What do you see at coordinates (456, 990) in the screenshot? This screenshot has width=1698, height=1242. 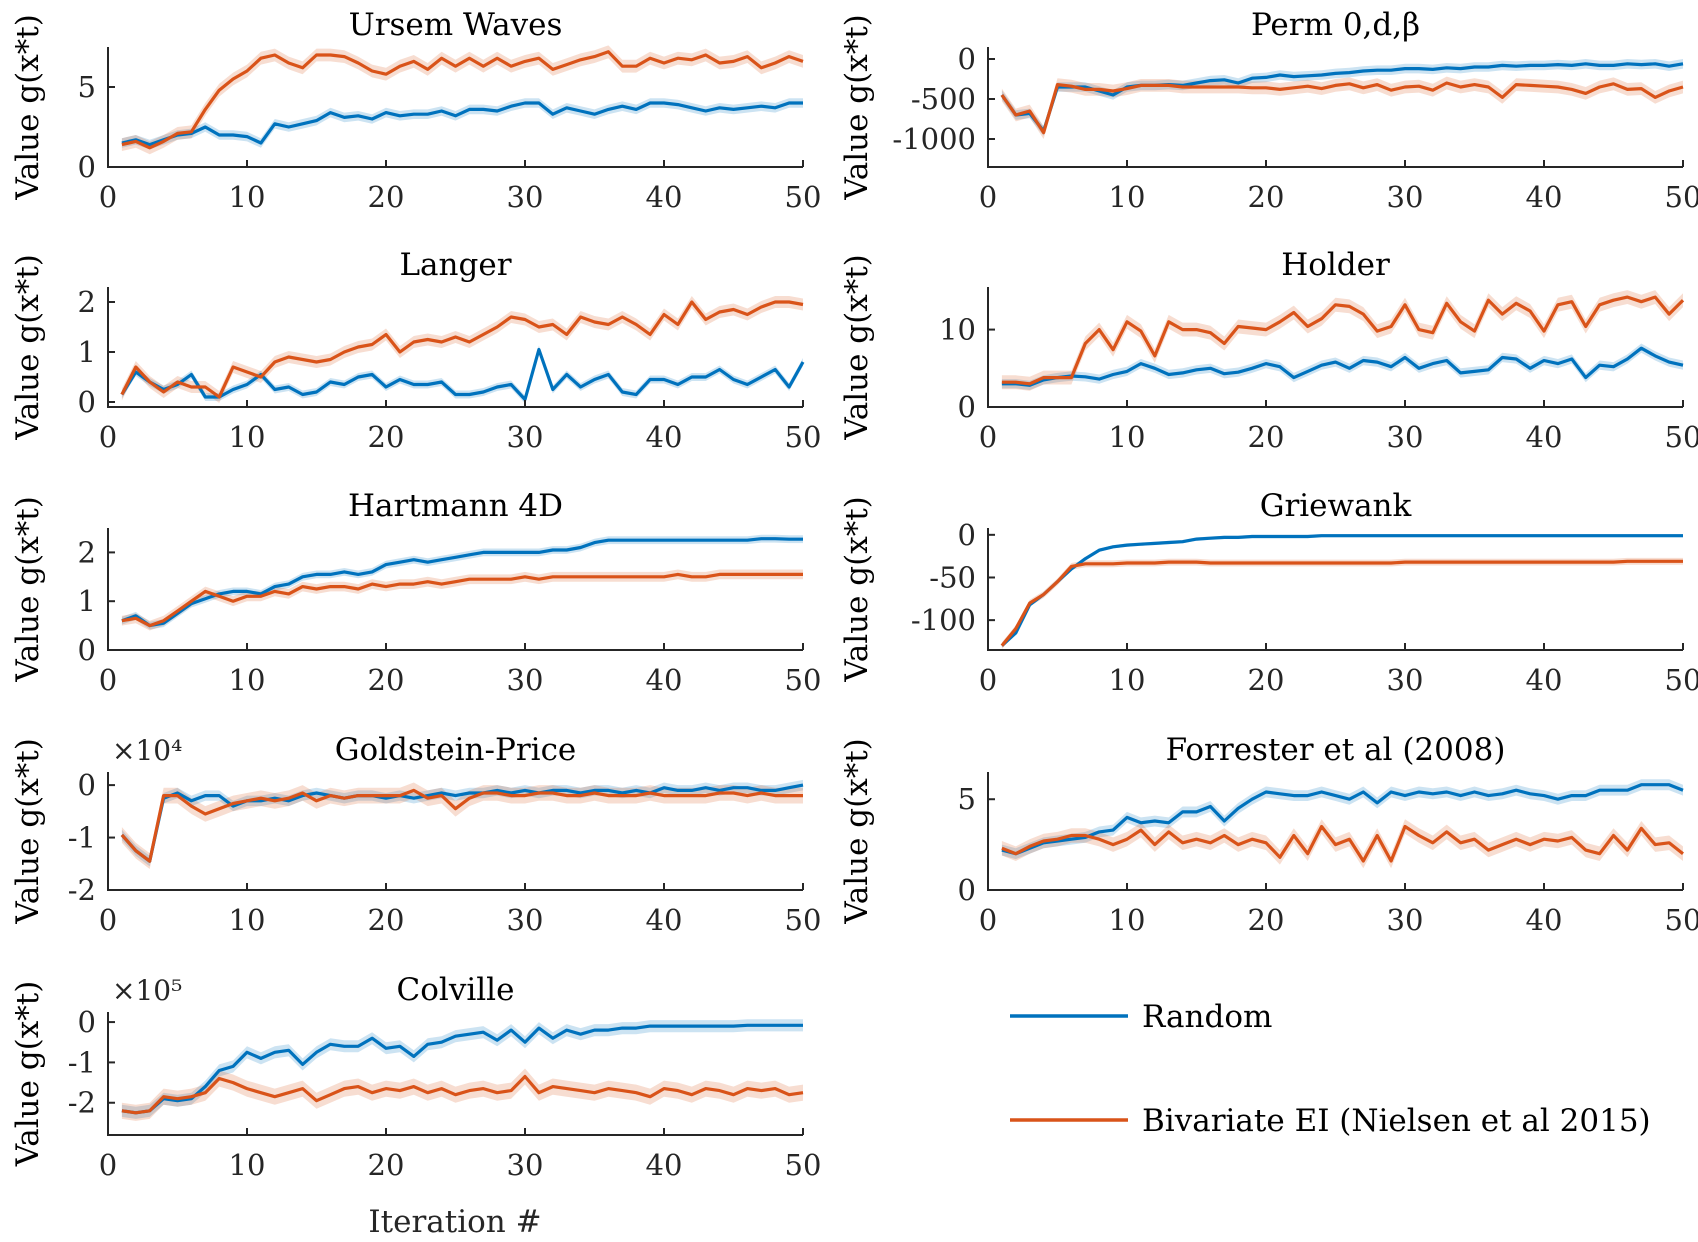 I see `chart-title: Colville` at bounding box center [456, 990].